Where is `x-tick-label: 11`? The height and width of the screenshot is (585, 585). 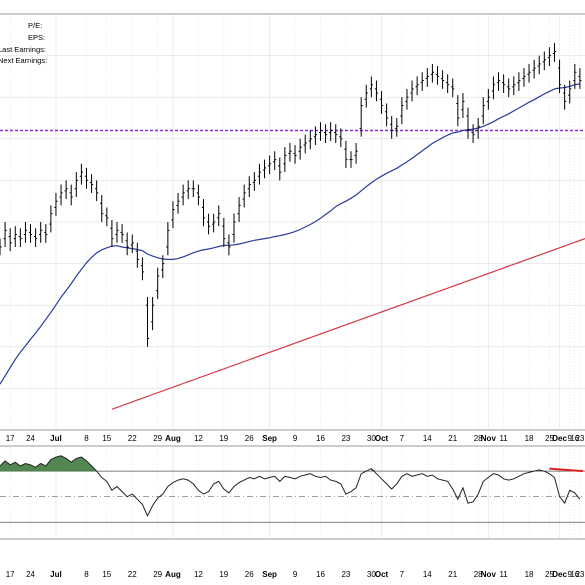 x-tick-label: 11 is located at coordinates (503, 574).